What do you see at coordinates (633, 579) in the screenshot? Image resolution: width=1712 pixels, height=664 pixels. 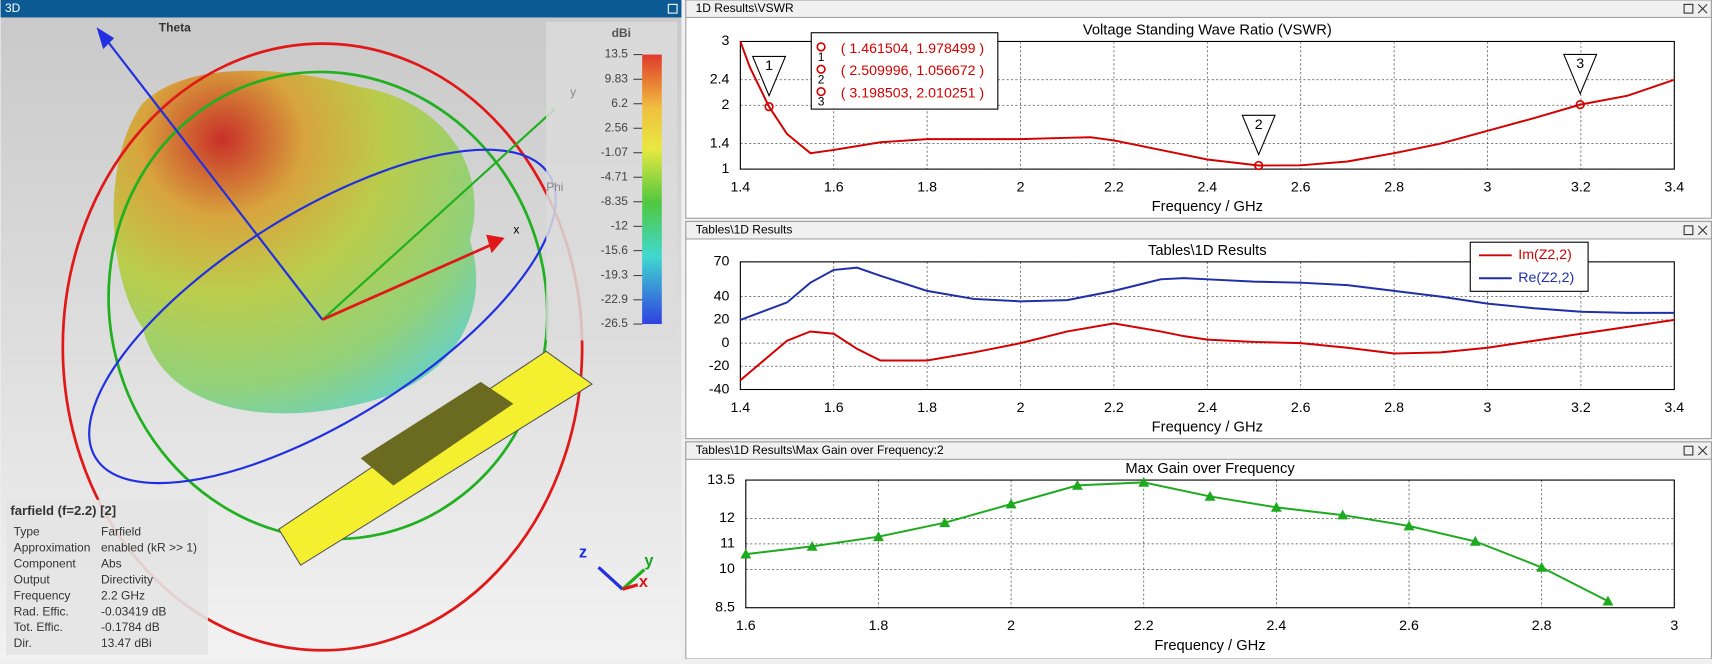 I see `triad-y` at bounding box center [633, 579].